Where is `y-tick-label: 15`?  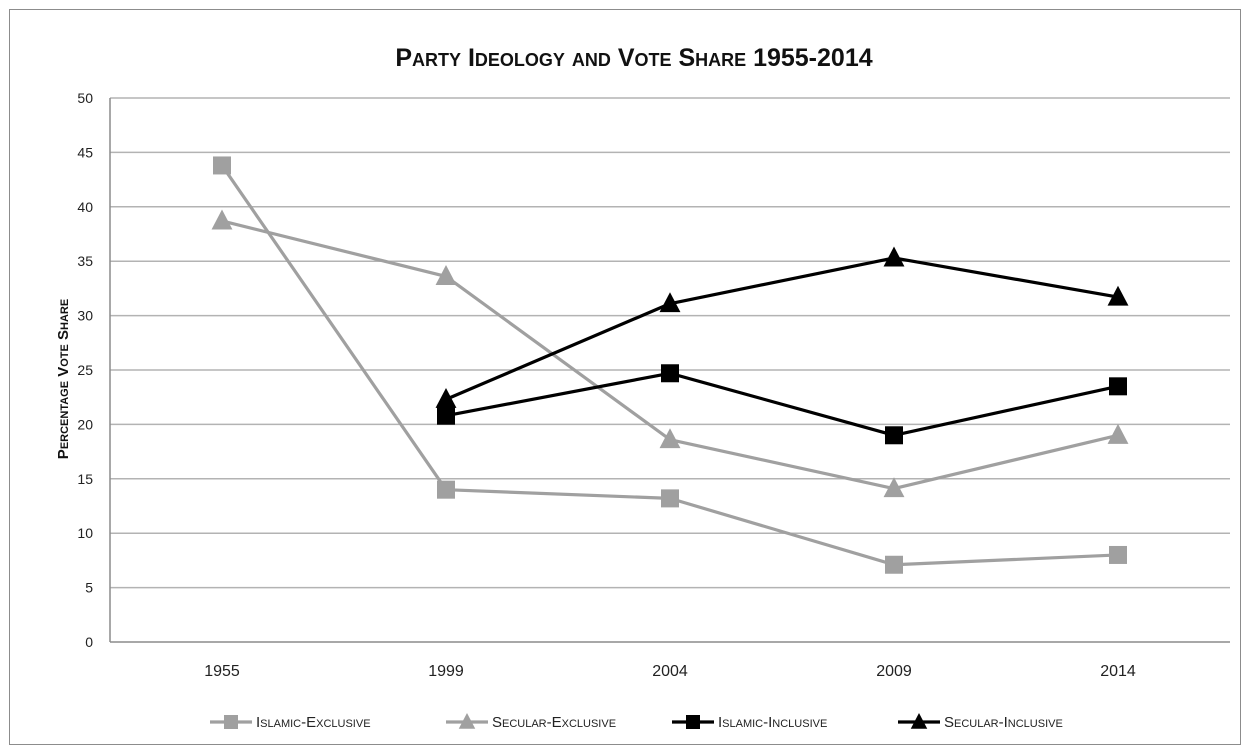 y-tick-label: 15 is located at coordinates (85, 479).